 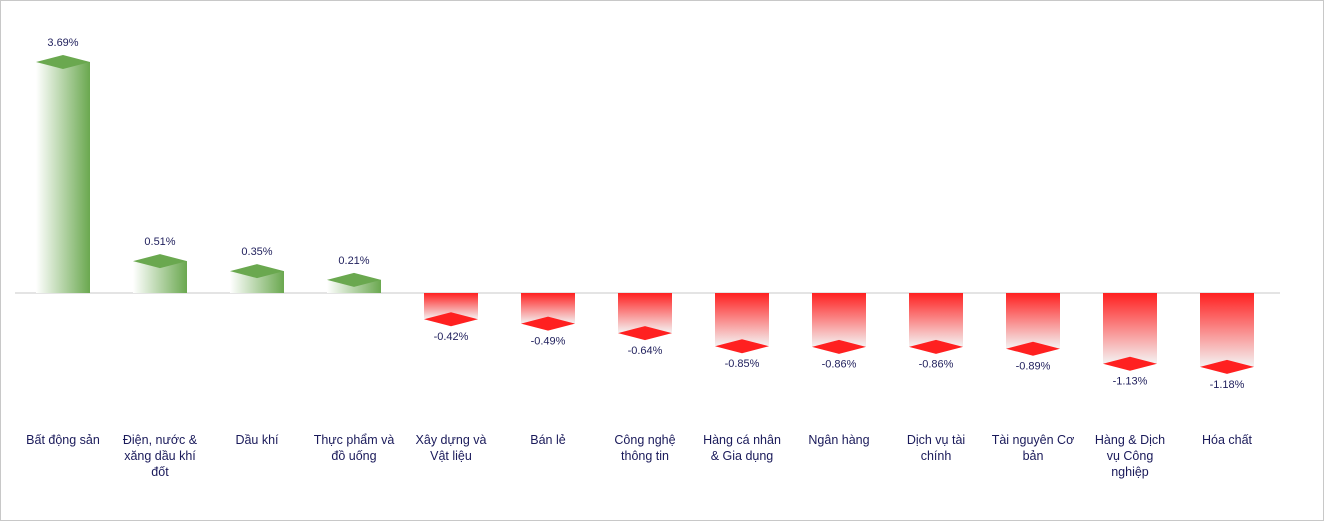 I want to click on x-tick-label: Thực phẩm và đồ uống, so click(x=354, y=448).